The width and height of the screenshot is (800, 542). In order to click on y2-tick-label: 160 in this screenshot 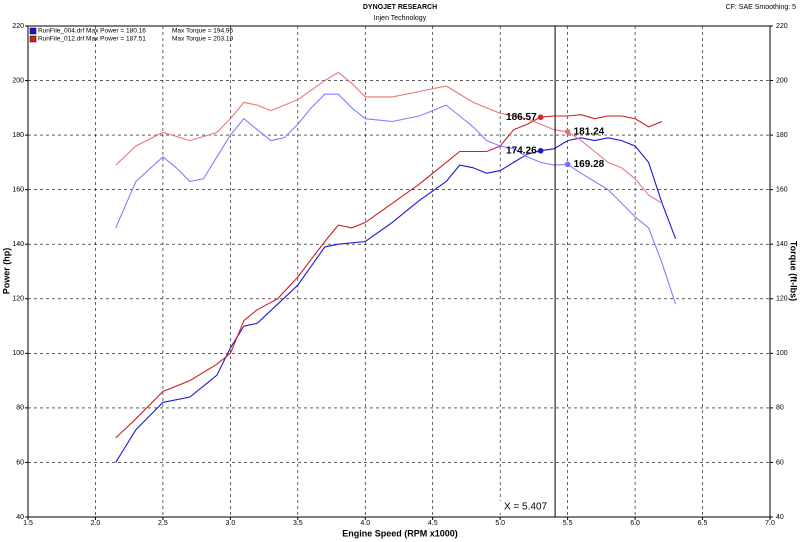, I will do `click(782, 190)`.